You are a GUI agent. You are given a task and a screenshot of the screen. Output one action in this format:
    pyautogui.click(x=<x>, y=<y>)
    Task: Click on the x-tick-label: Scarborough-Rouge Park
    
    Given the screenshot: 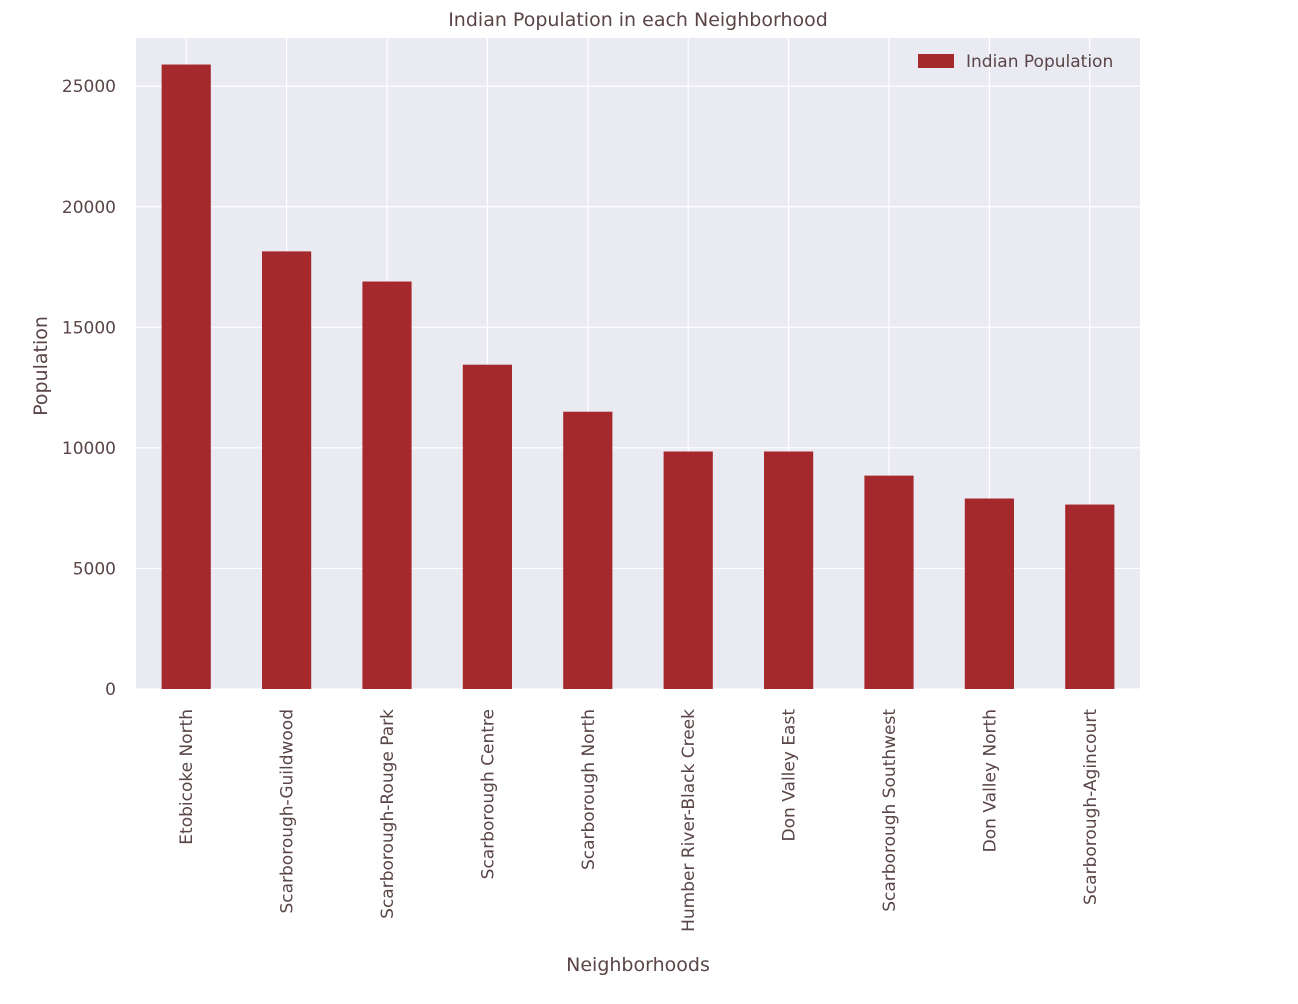 What is the action you would take?
    pyautogui.click(x=388, y=814)
    